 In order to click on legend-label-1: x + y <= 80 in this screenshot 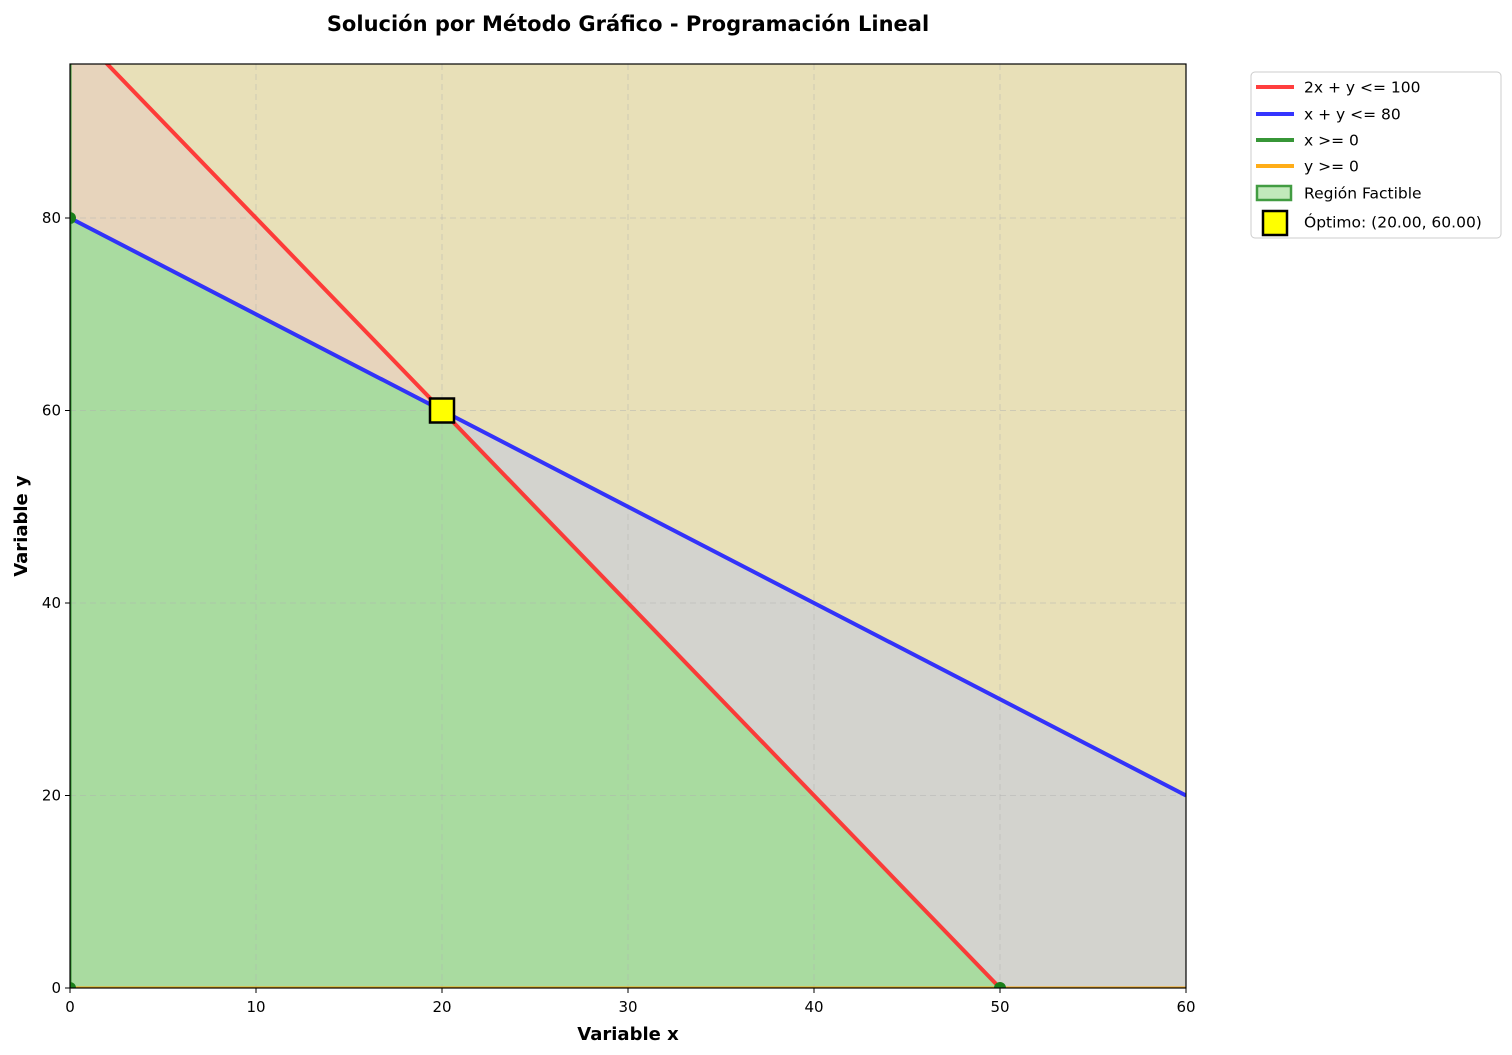, I will do `click(1352, 115)`.